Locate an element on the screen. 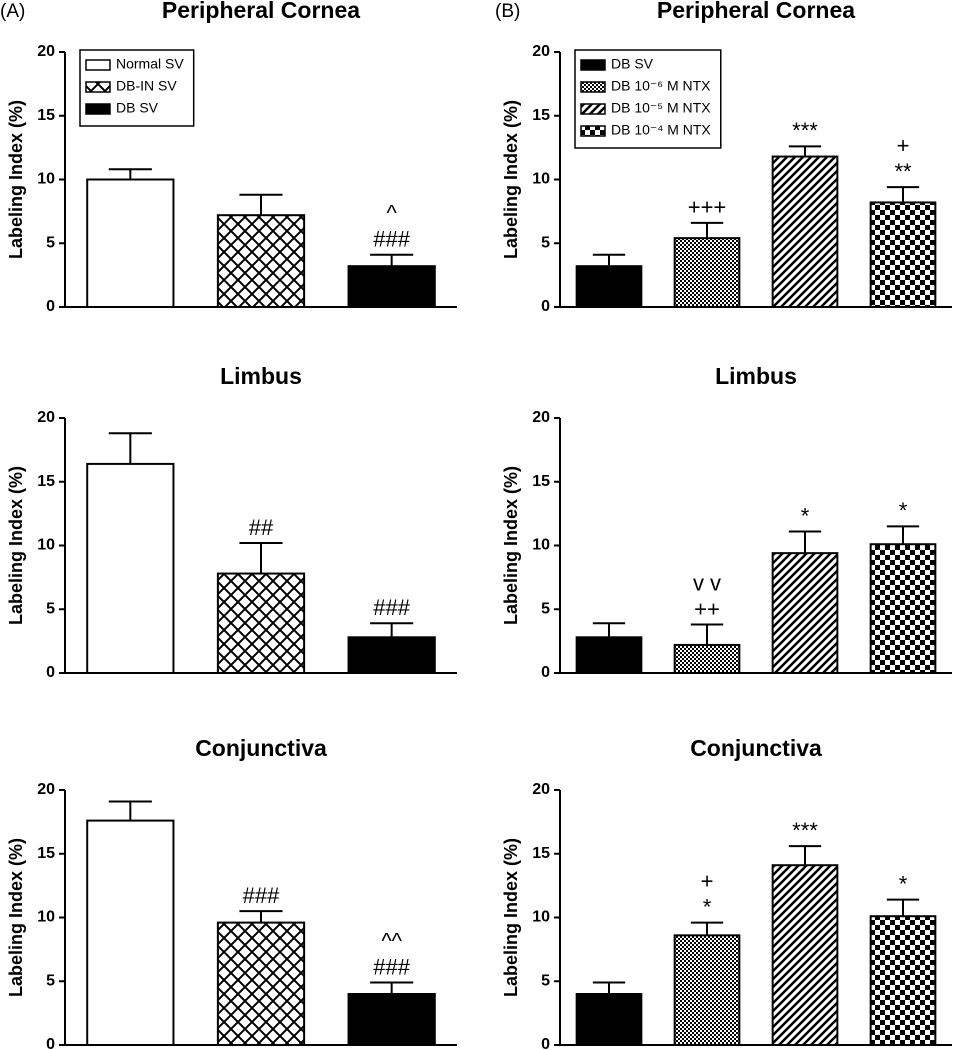 The height and width of the screenshot is (1050, 955). panel-label: (A) is located at coordinates (12, 11).